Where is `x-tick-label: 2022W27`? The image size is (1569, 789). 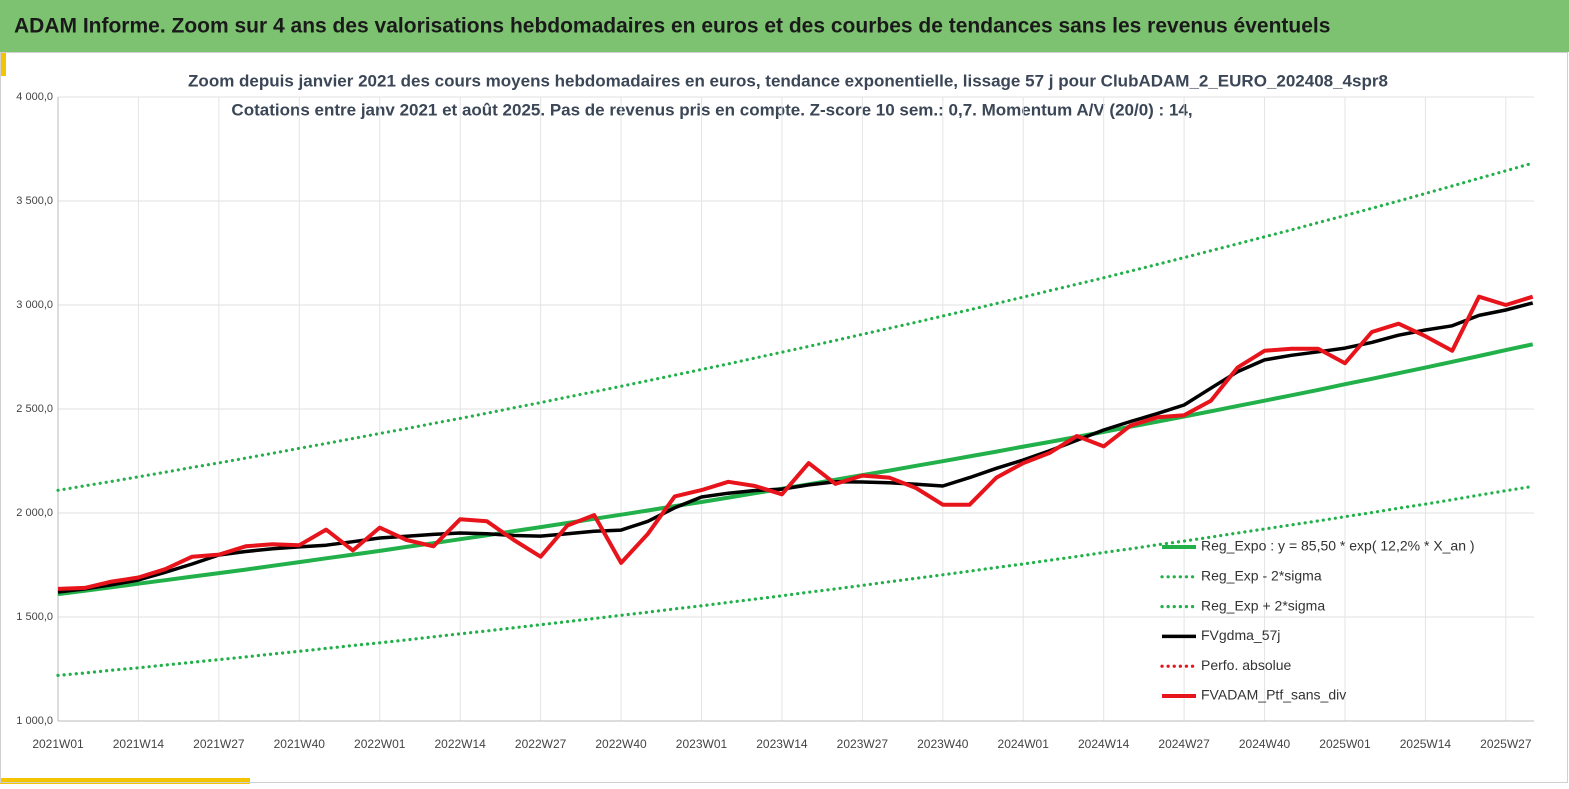 x-tick-label: 2022W27 is located at coordinates (541, 744).